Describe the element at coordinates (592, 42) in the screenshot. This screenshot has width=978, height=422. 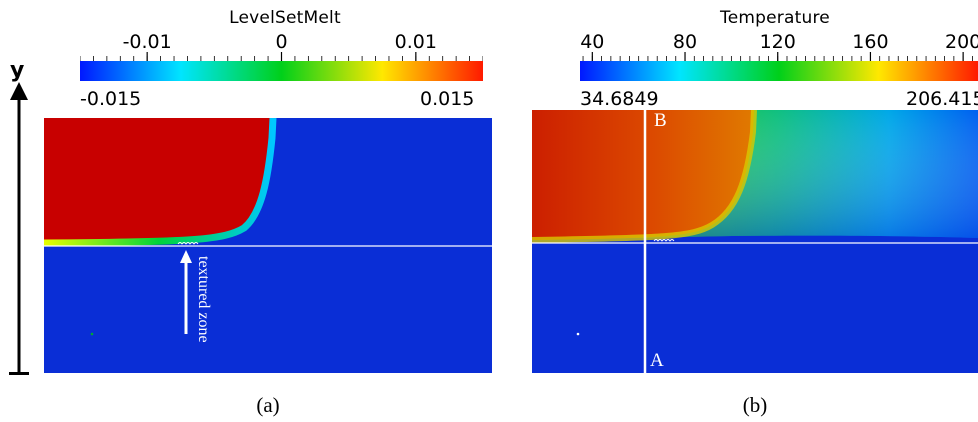
I see `colorbar-b-tick-label: 40` at that location.